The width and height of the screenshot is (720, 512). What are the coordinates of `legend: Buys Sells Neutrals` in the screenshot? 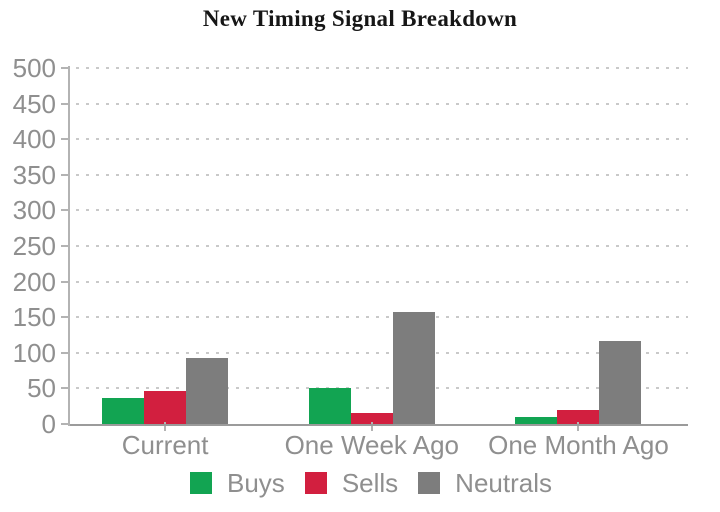 It's located at (365, 483).